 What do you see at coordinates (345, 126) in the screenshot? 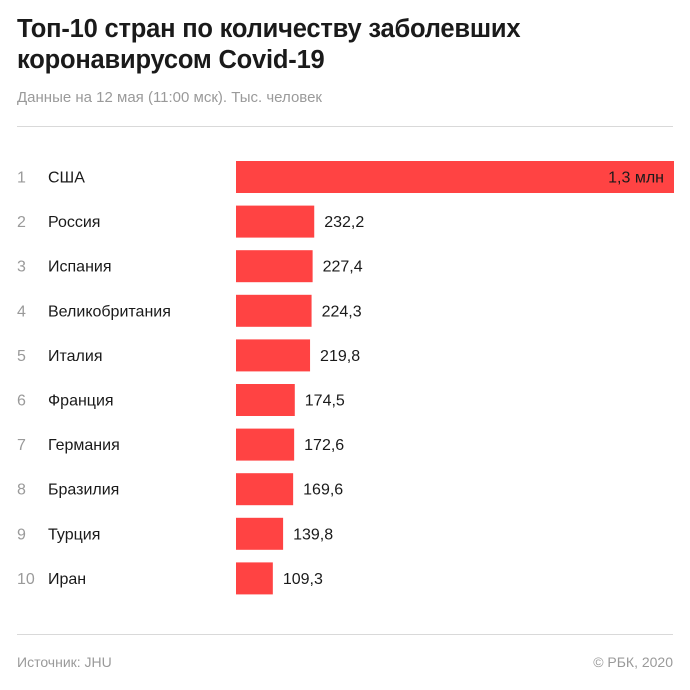
I see `top-divider` at bounding box center [345, 126].